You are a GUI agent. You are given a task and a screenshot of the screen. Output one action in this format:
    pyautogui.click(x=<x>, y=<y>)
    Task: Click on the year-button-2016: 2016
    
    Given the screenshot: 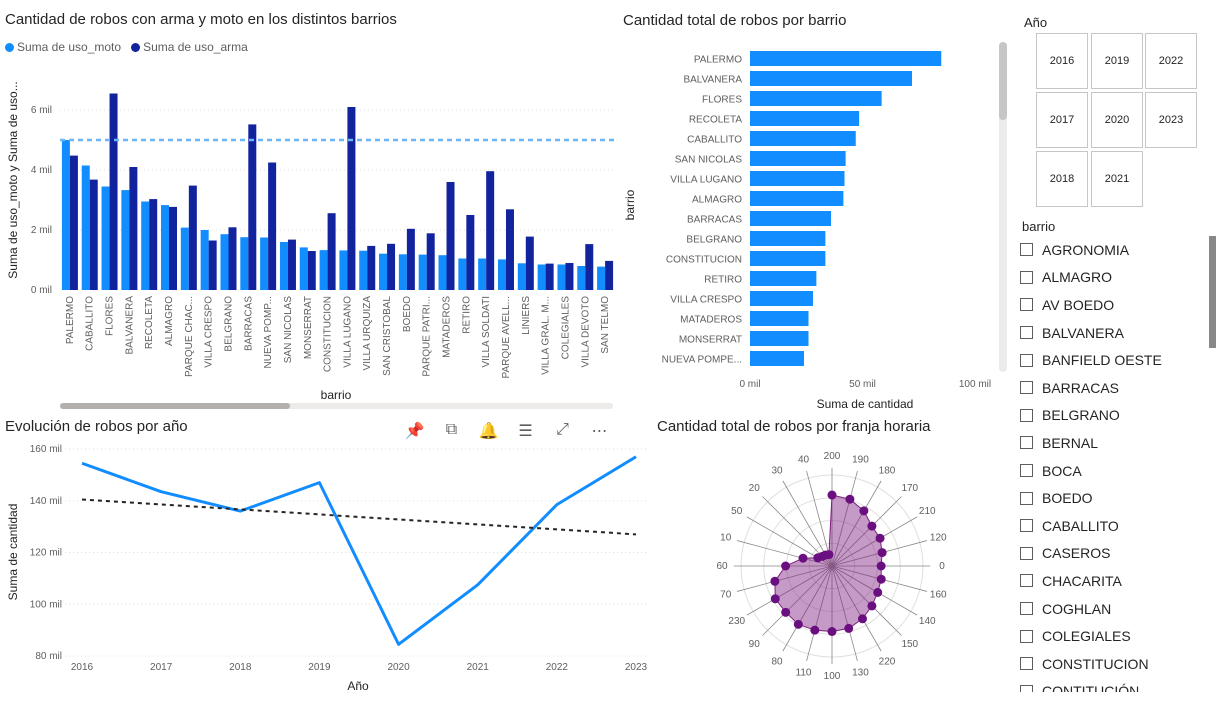 What is the action you would take?
    pyautogui.click(x=1062, y=61)
    